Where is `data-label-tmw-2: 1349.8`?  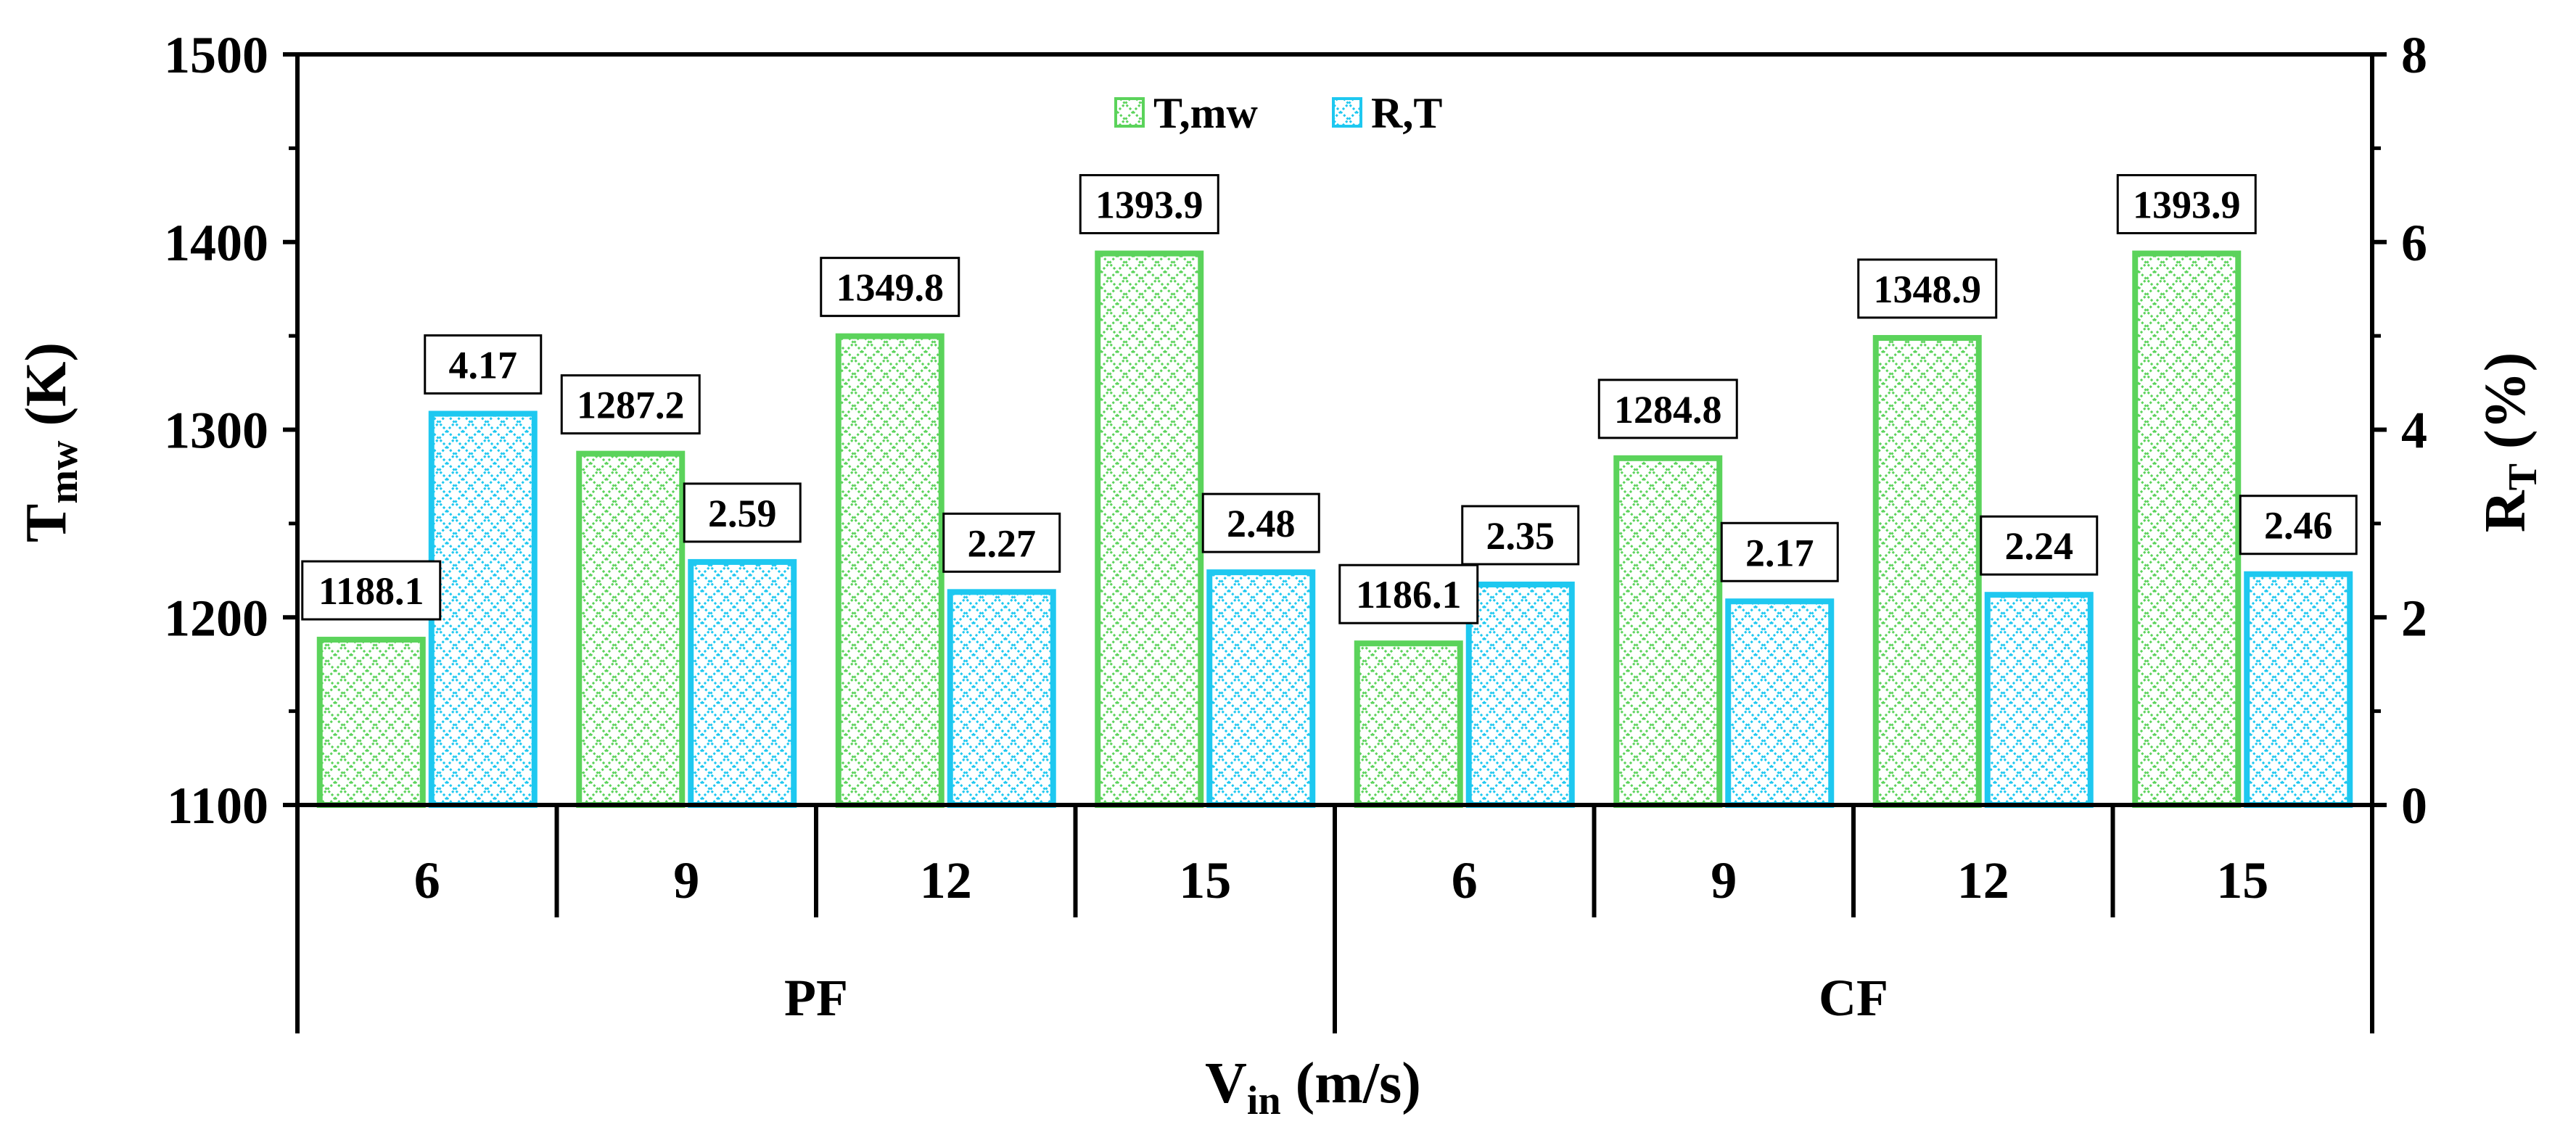 data-label-tmw-2: 1349.8 is located at coordinates (890, 287).